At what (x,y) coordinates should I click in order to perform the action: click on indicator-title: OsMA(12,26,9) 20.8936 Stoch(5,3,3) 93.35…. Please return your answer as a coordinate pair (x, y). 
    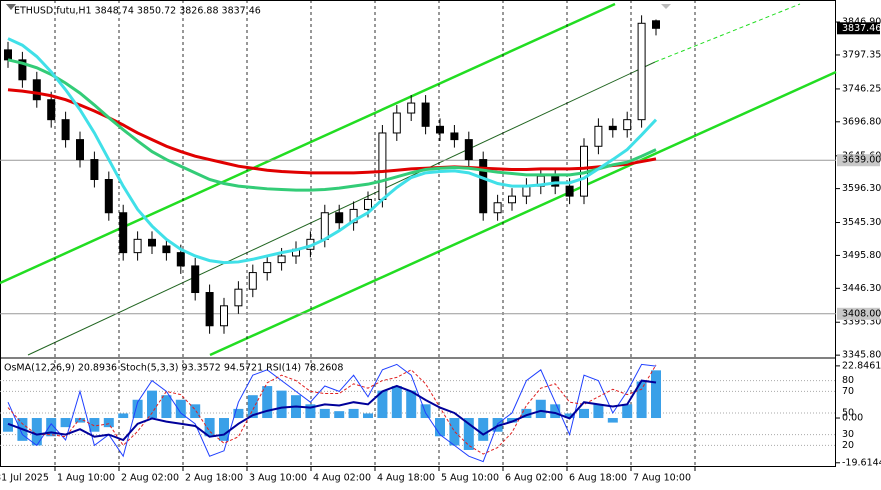
    Looking at the image, I should click on (173, 368).